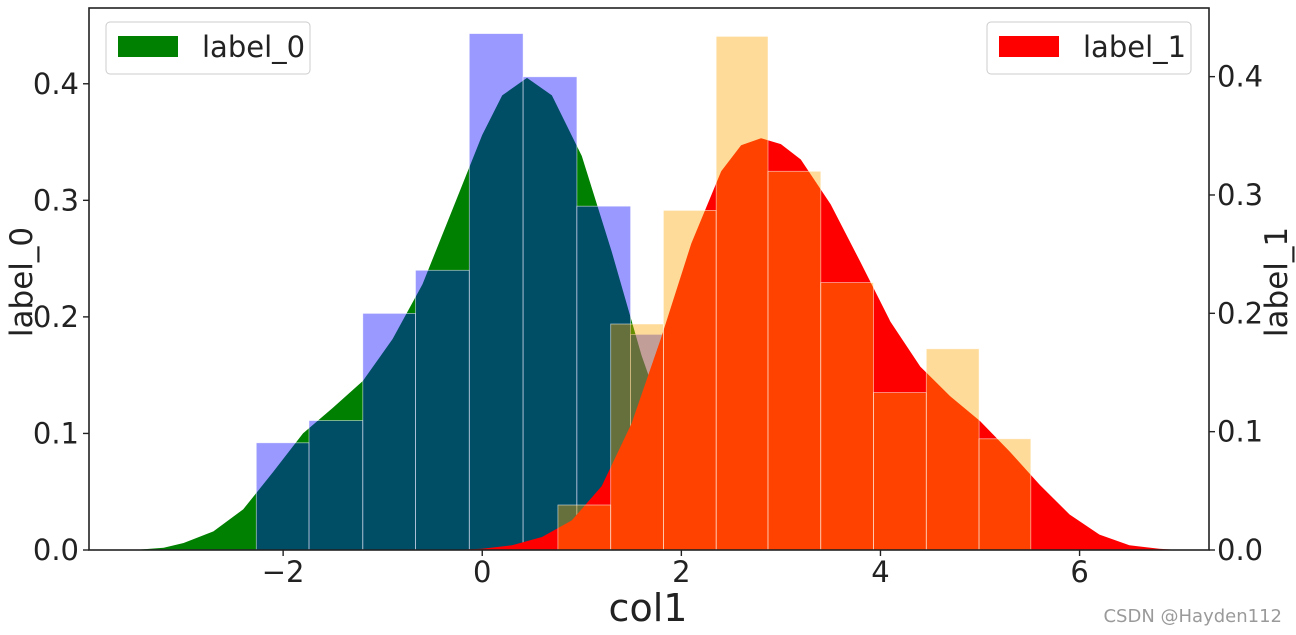 The height and width of the screenshot is (635, 1296). I want to click on legend-left: label_0, so click(208, 48).